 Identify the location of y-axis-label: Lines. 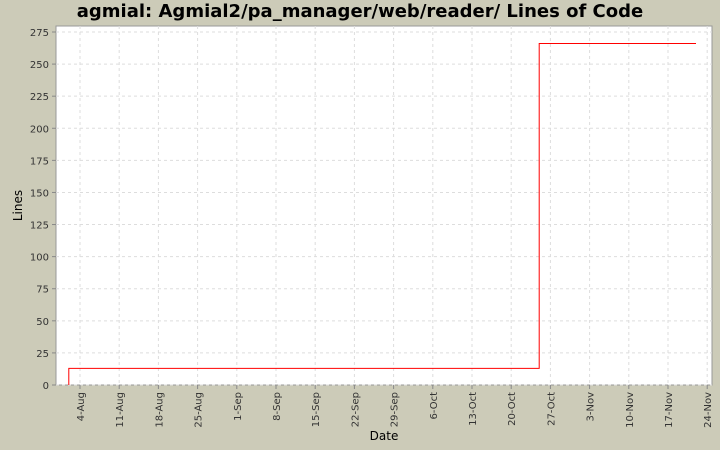
(18, 205).